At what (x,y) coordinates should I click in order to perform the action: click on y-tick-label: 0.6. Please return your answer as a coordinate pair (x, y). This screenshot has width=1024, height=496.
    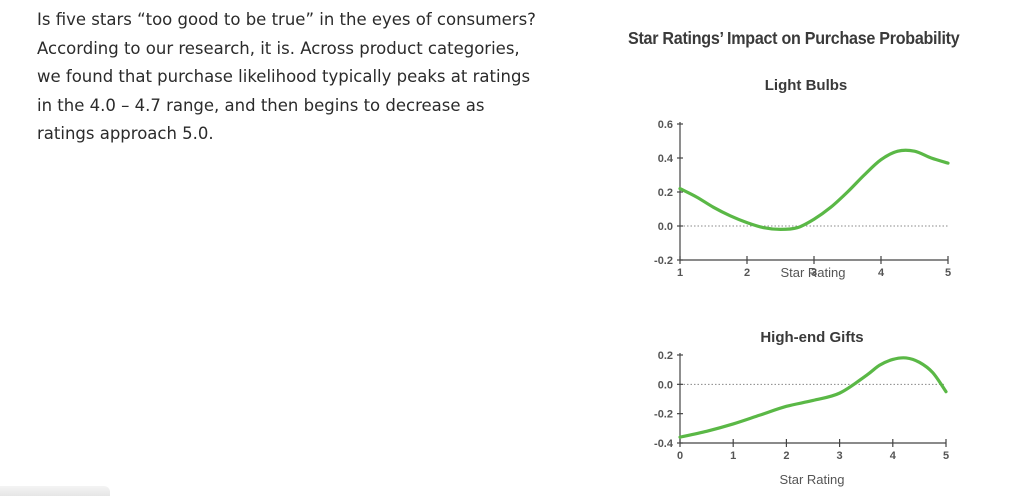
    Looking at the image, I should click on (665, 125).